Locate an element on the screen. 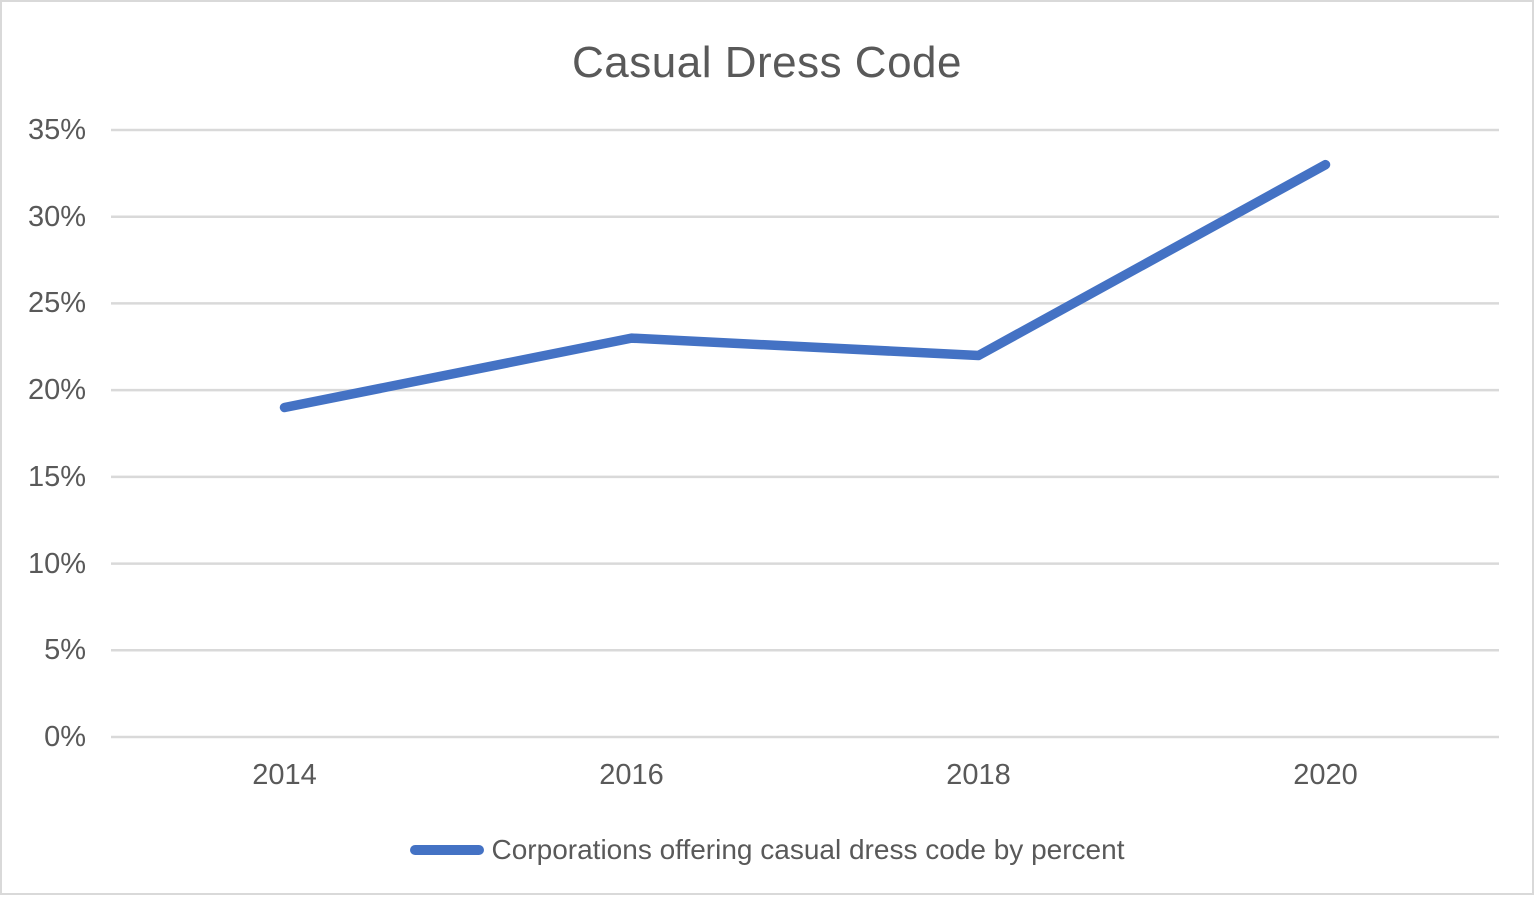 The width and height of the screenshot is (1536, 897). x-tick-label: 2016 is located at coordinates (631, 775).